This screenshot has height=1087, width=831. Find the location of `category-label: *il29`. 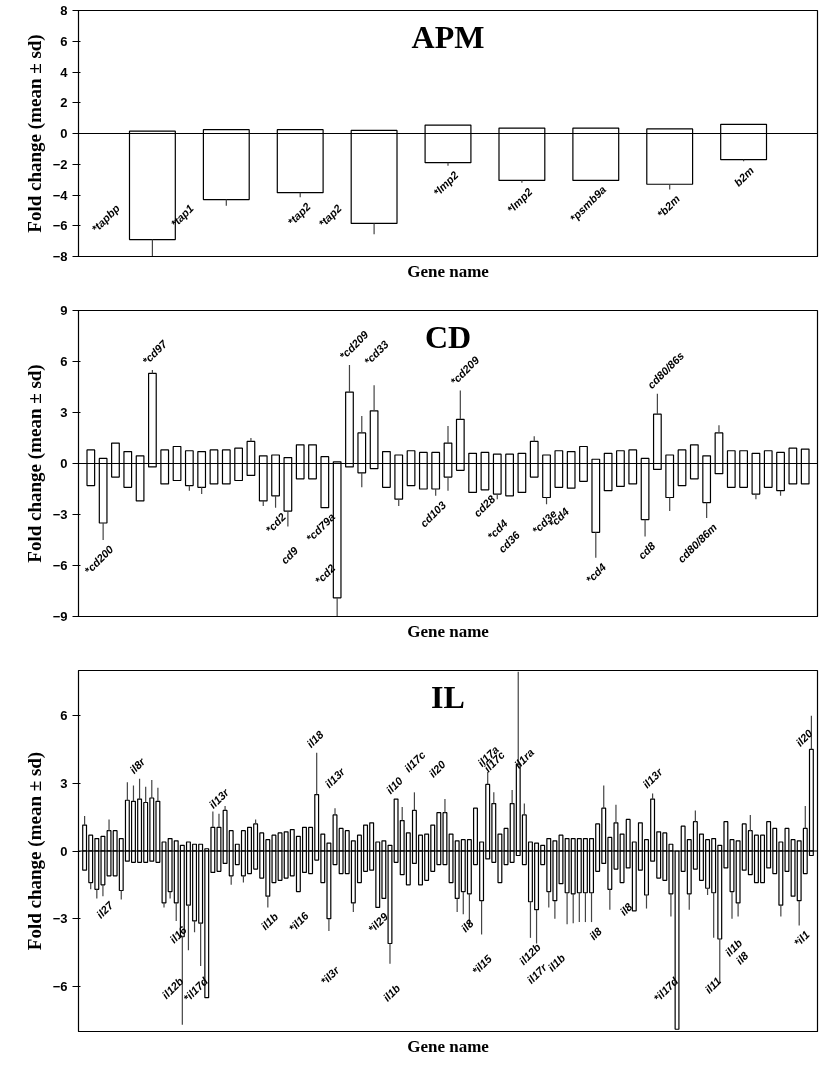

category-label: *il29 is located at coordinates (378, 922).